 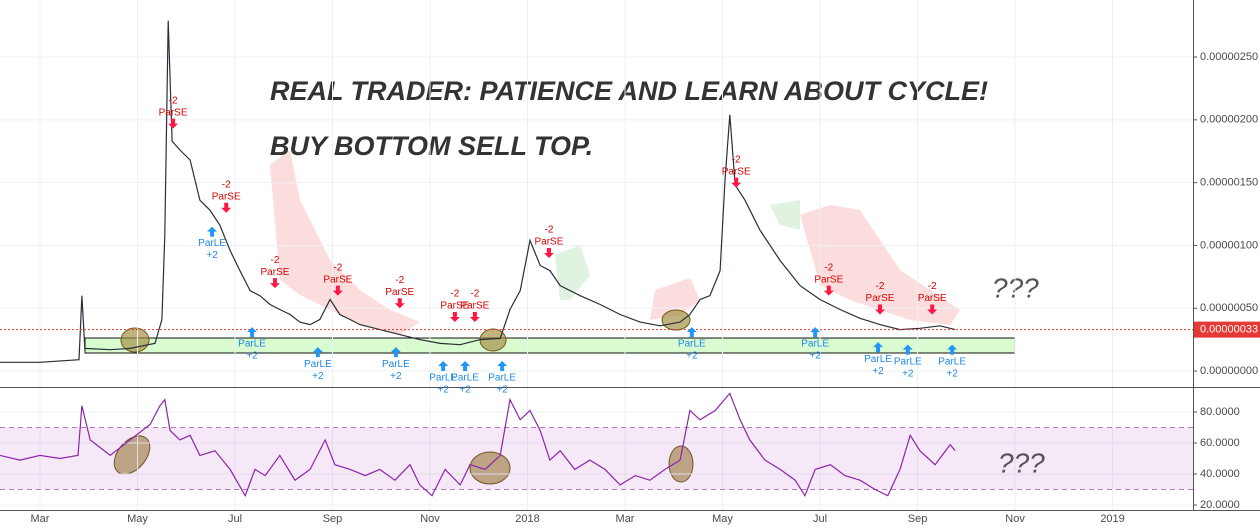 I want to click on x-tick-label: Nov, so click(x=430, y=519).